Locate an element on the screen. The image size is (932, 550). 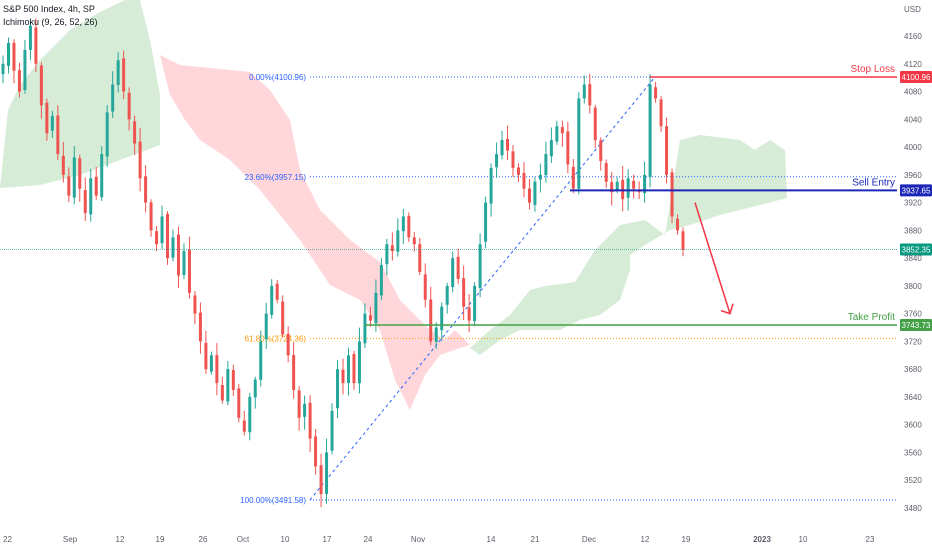
take-profit-price-tag is located at coordinates (916, 324).